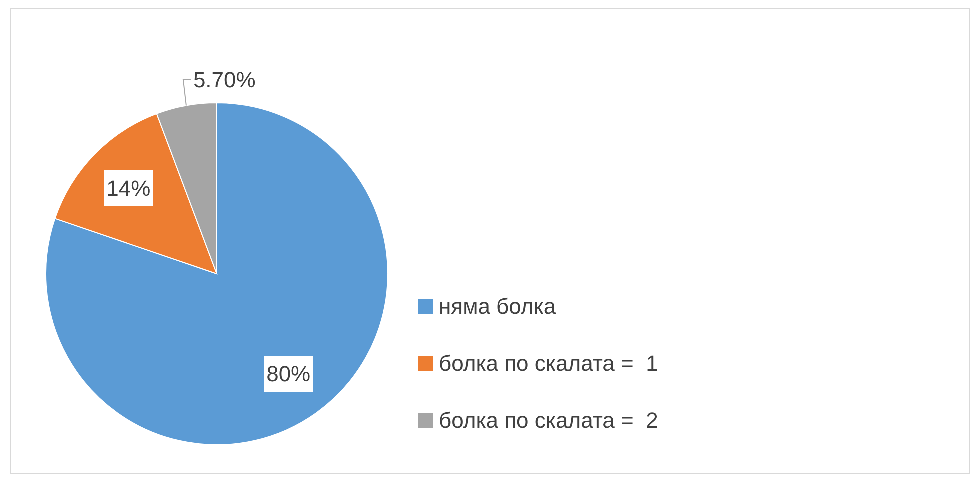 The width and height of the screenshot is (974, 478). Describe the element at coordinates (128, 188) in the screenshot. I see `data-label: 14%` at that location.